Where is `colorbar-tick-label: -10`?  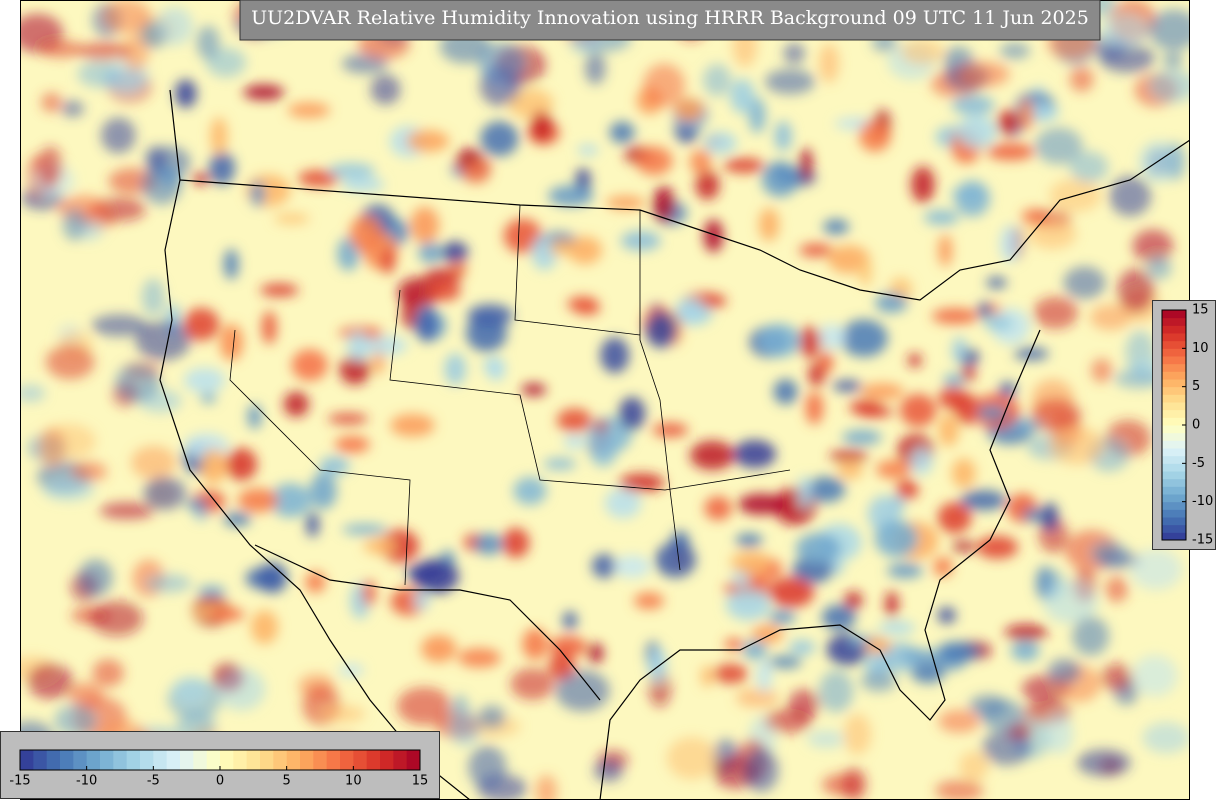
colorbar-tick-label: -10 is located at coordinates (86, 781).